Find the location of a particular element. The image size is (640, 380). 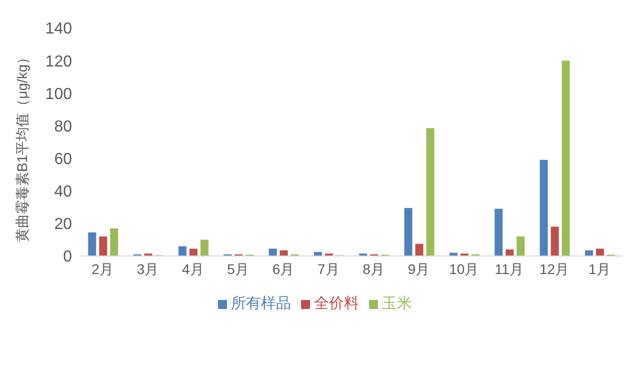

y-tick-label: 120 is located at coordinates (58, 61).